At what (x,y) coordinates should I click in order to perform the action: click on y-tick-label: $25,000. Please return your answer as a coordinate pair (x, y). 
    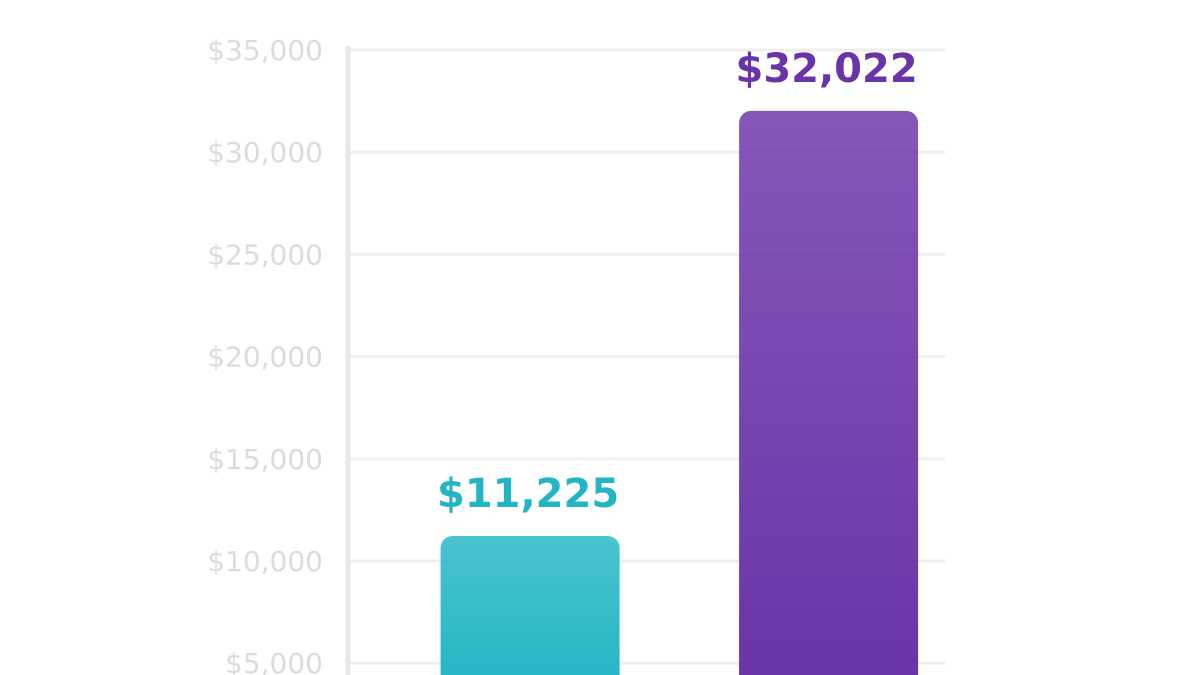
    Looking at the image, I should click on (265, 254).